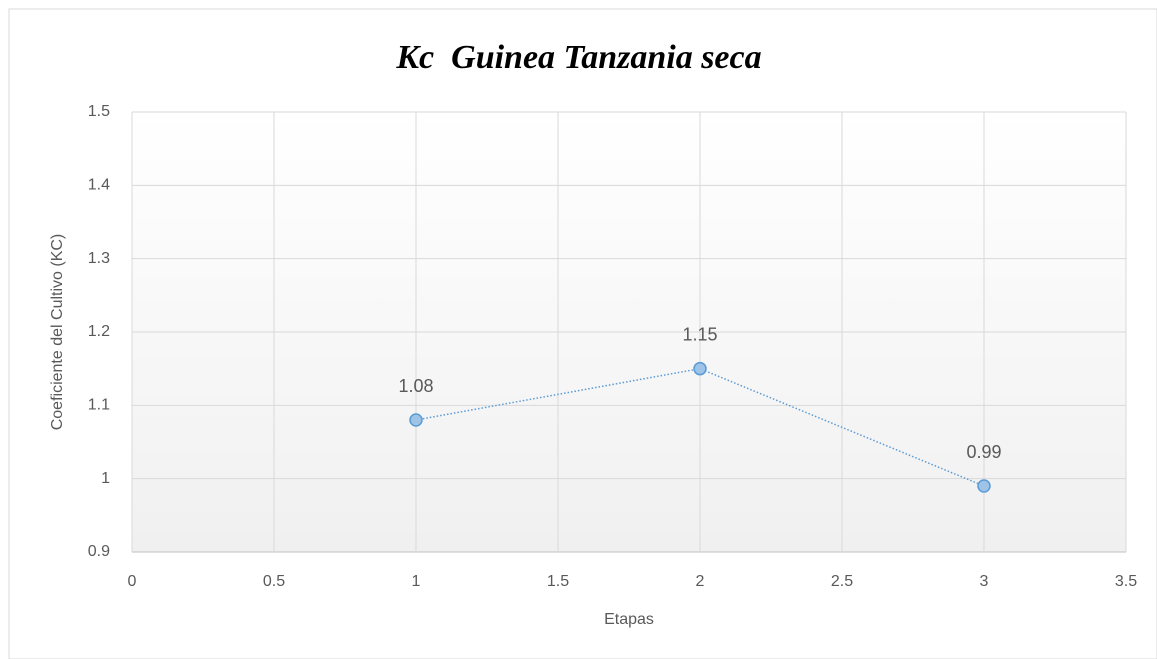  I want to click on x-tick-label: 3, so click(984, 581).